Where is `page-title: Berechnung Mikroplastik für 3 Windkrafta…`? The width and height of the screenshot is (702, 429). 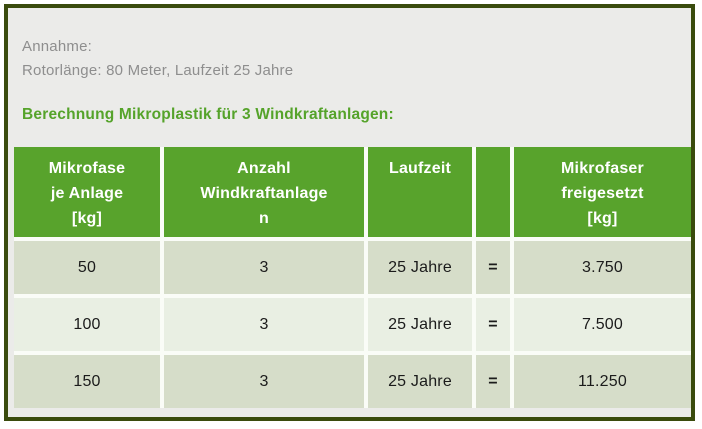
page-title: Berechnung Mikroplastik für 3 Windkrafta… is located at coordinates (208, 114).